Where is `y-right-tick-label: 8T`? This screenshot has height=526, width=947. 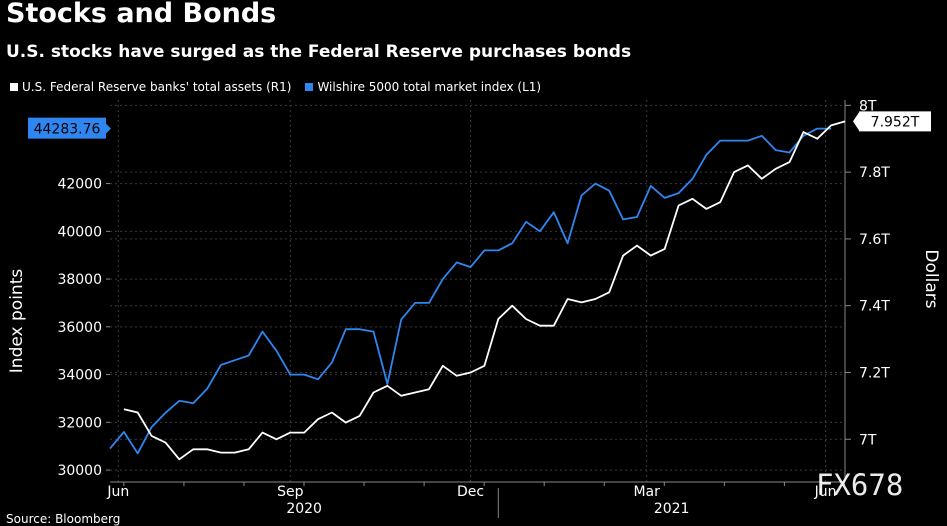 y-right-tick-label: 8T is located at coordinates (868, 106).